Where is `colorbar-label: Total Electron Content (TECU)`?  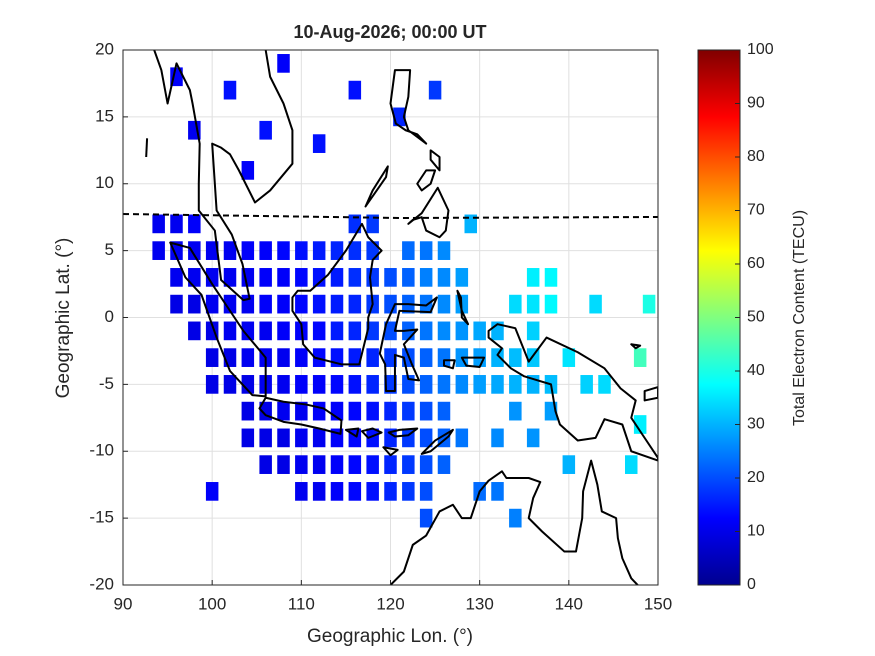
colorbar-label: Total Electron Content (TECU) is located at coordinates (799, 318).